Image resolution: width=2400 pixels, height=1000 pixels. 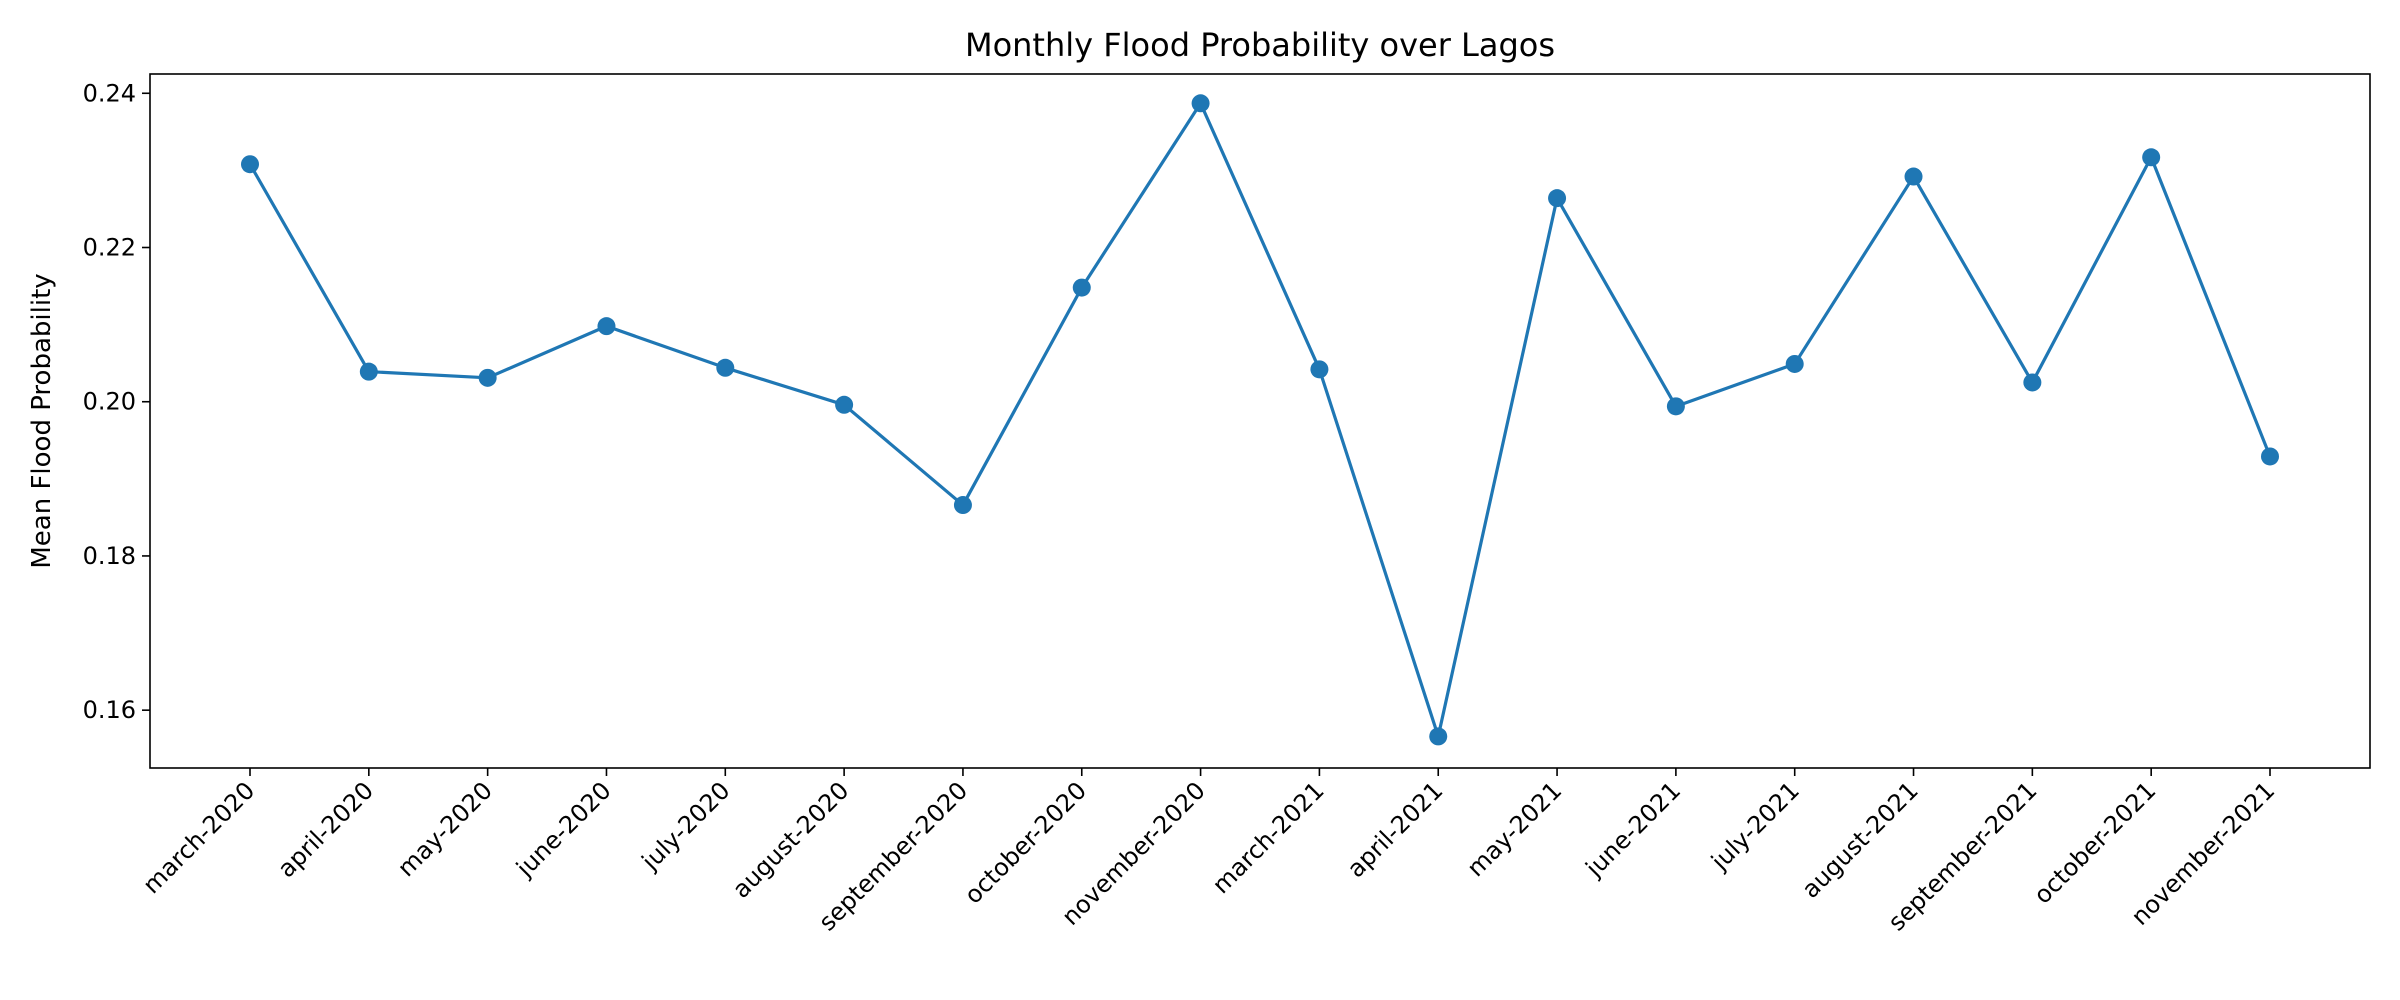 What do you see at coordinates (42, 420) in the screenshot?
I see `y-axis-label: Mean Flood Probability` at bounding box center [42, 420].